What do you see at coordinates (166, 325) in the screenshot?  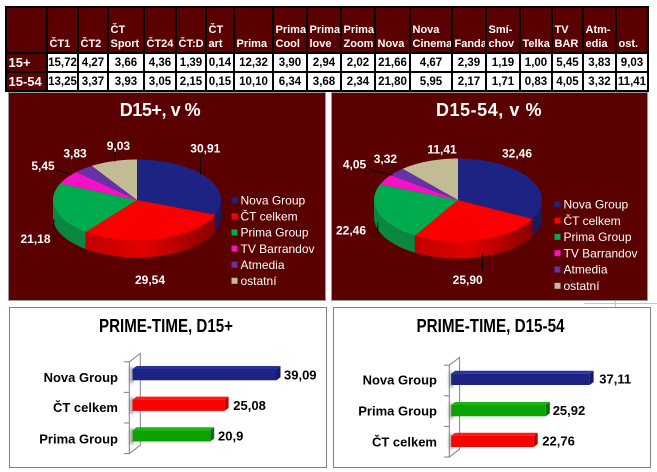 I see `svg-text: PRIME-TIME, D15+` at bounding box center [166, 325].